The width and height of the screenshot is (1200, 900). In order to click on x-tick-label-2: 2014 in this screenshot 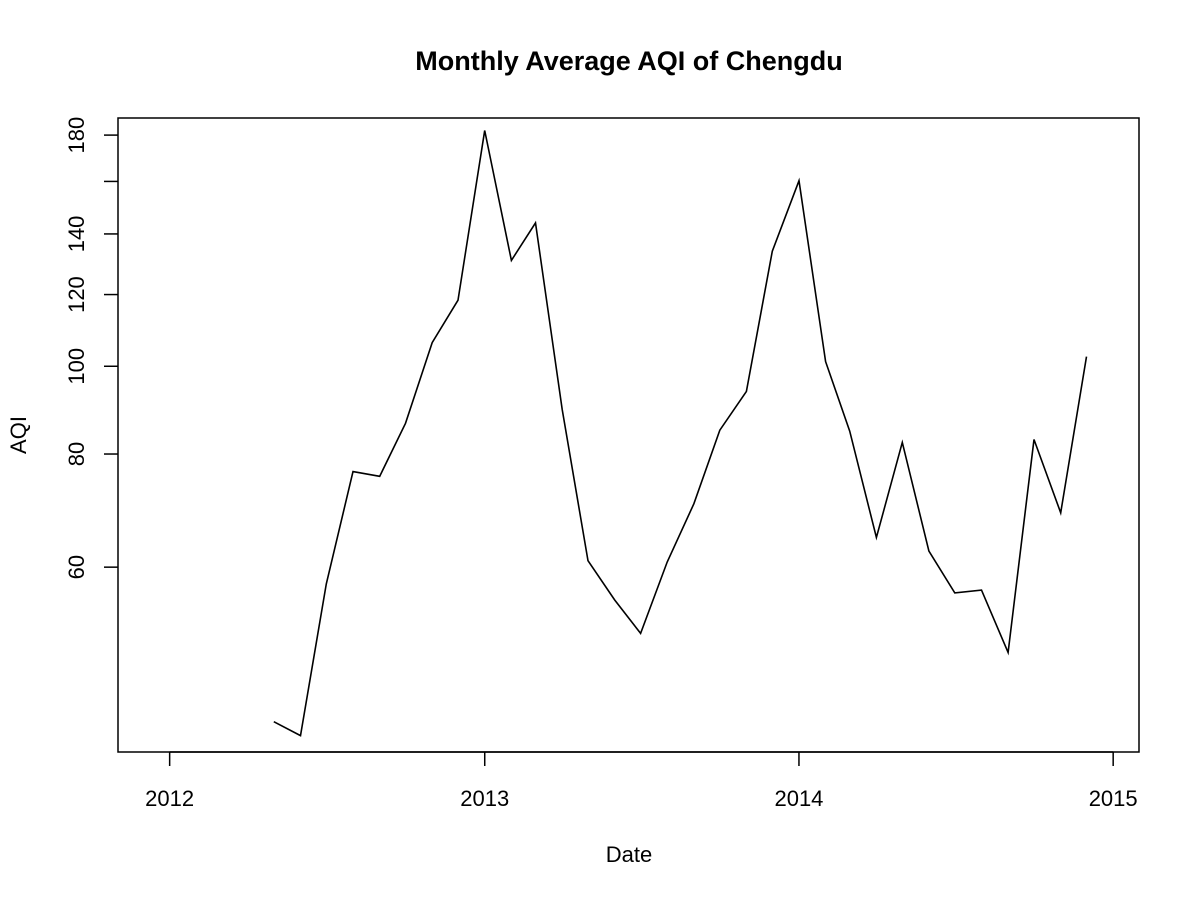, I will do `click(798, 798)`.